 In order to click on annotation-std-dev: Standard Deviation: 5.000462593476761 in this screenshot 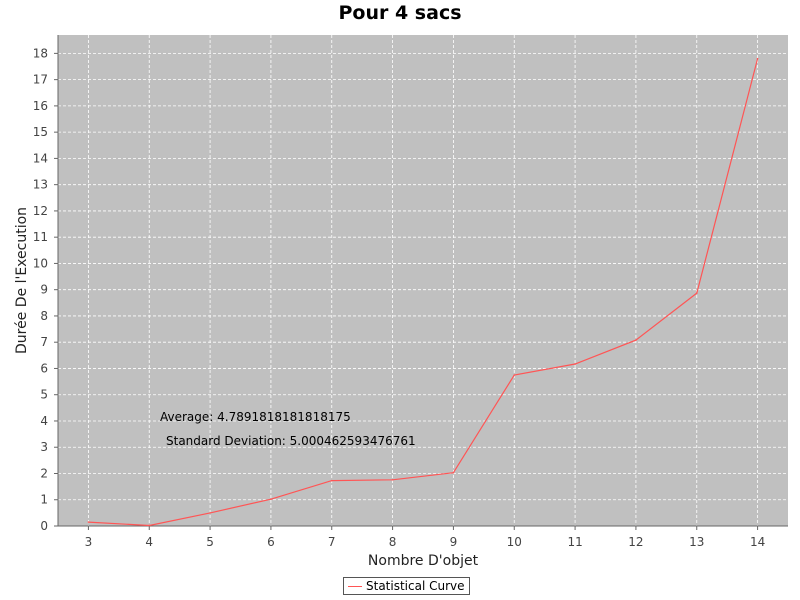, I will do `click(291, 441)`.